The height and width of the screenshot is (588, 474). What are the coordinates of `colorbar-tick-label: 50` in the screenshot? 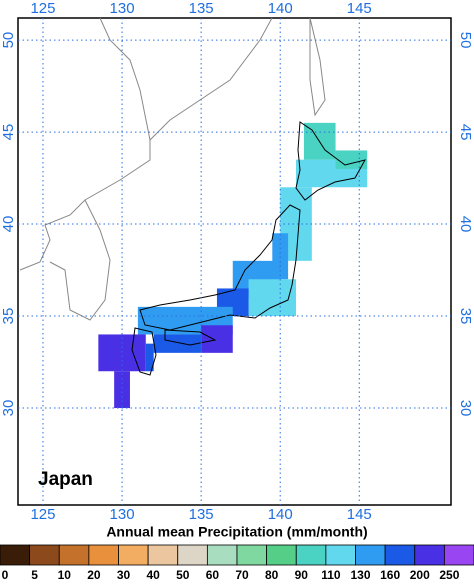 It's located at (183, 575).